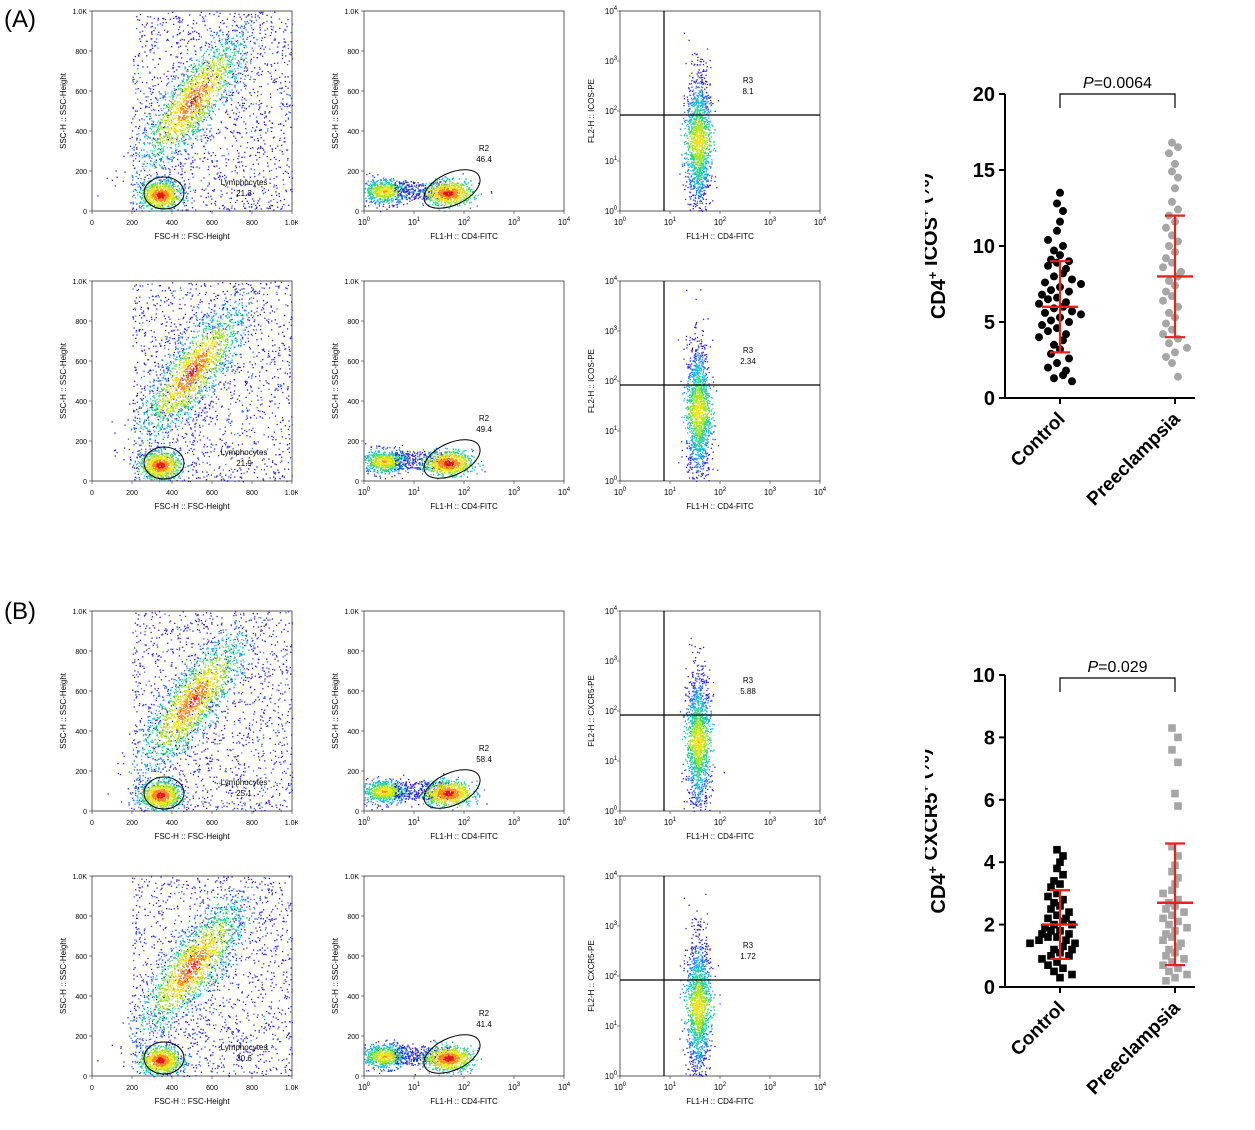 The height and width of the screenshot is (1130, 1255). What do you see at coordinates (1052, 914) in the screenshot?
I see `series-control` at bounding box center [1052, 914].